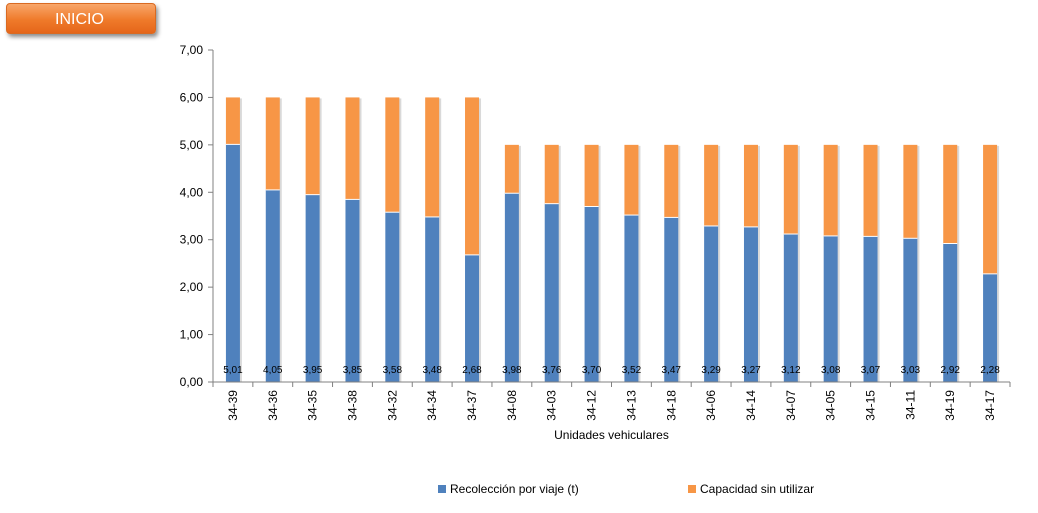  What do you see at coordinates (711, 370) in the screenshot?
I see `data-label: 3,29` at bounding box center [711, 370].